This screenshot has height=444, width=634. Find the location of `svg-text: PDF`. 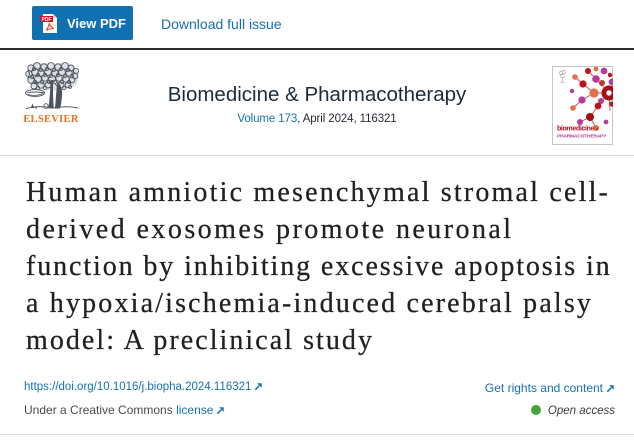

svg-text: PDF is located at coordinates (46, 20).